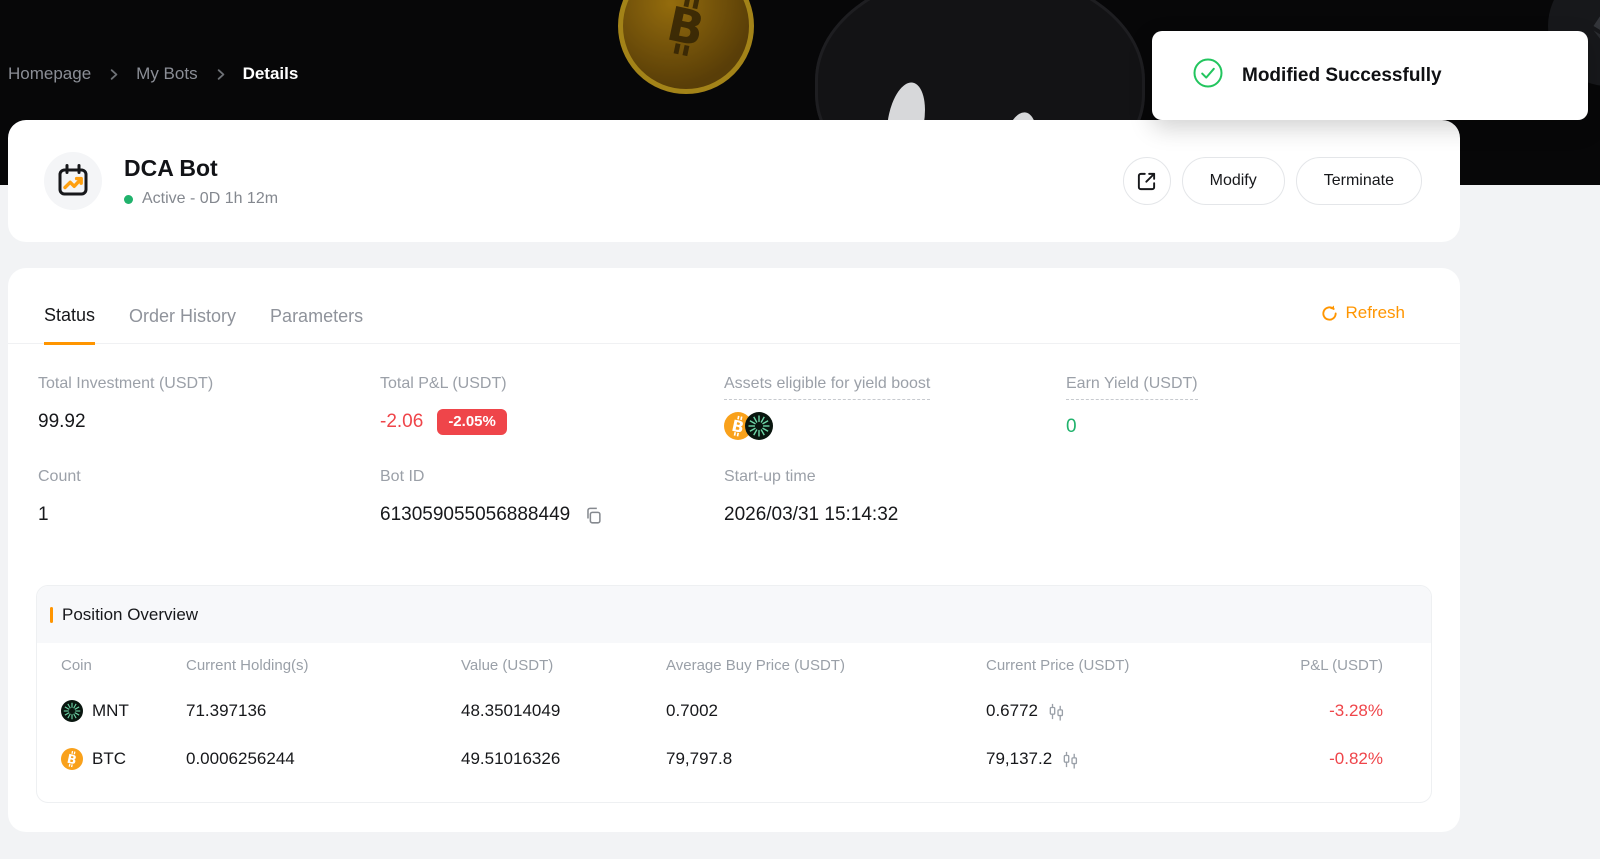 This screenshot has width=1600, height=859. What do you see at coordinates (827, 386) in the screenshot?
I see `stat-label-tooltip: Assets eligible for yield boost` at bounding box center [827, 386].